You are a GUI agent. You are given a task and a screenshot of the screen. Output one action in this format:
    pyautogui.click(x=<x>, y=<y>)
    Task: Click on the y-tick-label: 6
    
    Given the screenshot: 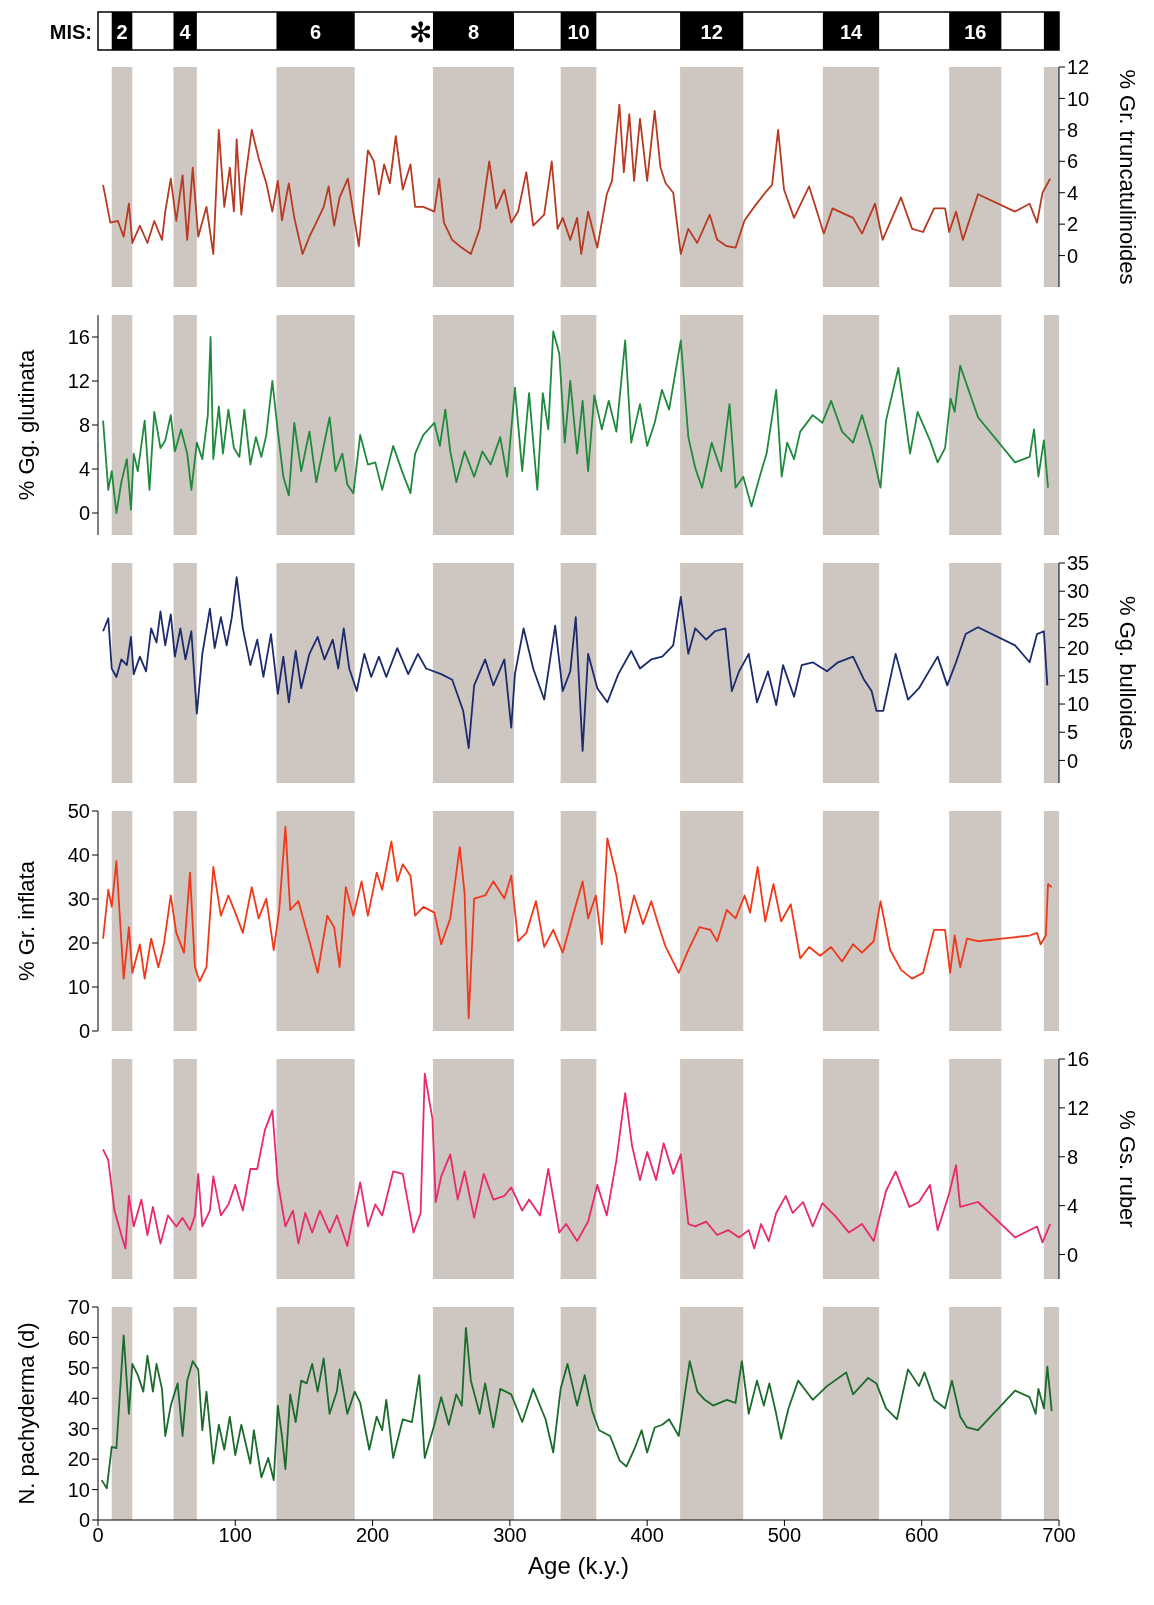 What is the action you would take?
    pyautogui.click(x=1073, y=161)
    